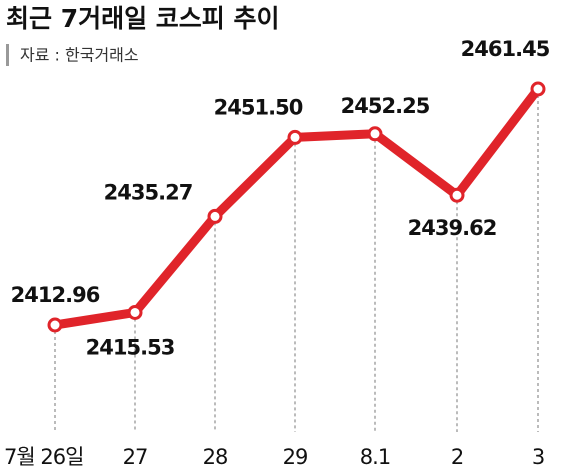 The width and height of the screenshot is (570, 471). I want to click on value-label: 2435.27, so click(148, 192).